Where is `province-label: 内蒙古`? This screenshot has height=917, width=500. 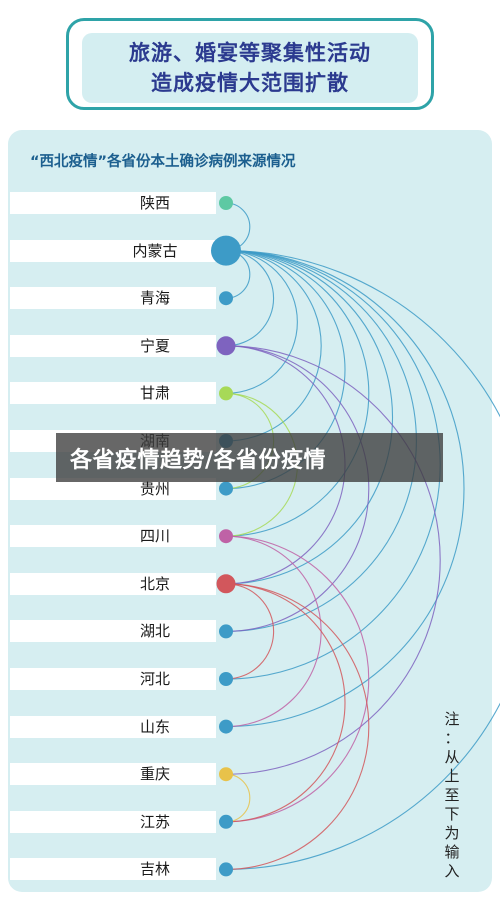 province-label: 内蒙古 is located at coordinates (155, 250).